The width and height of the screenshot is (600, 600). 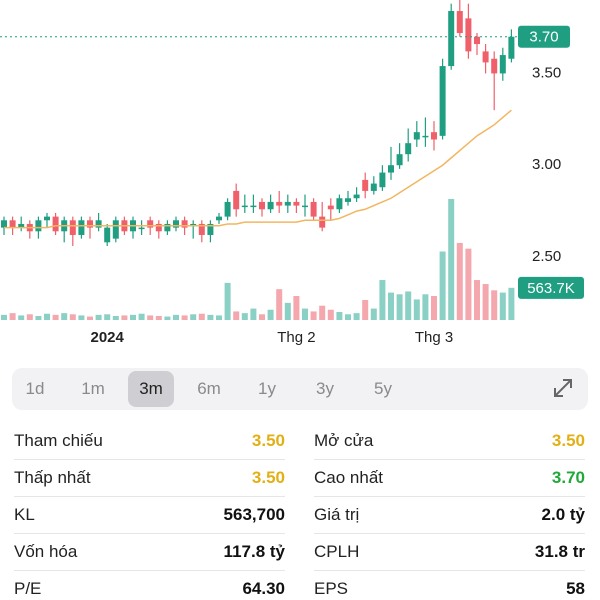 What do you see at coordinates (149, 515) in the screenshot?
I see `stat-row: KL 563,700` at bounding box center [149, 515].